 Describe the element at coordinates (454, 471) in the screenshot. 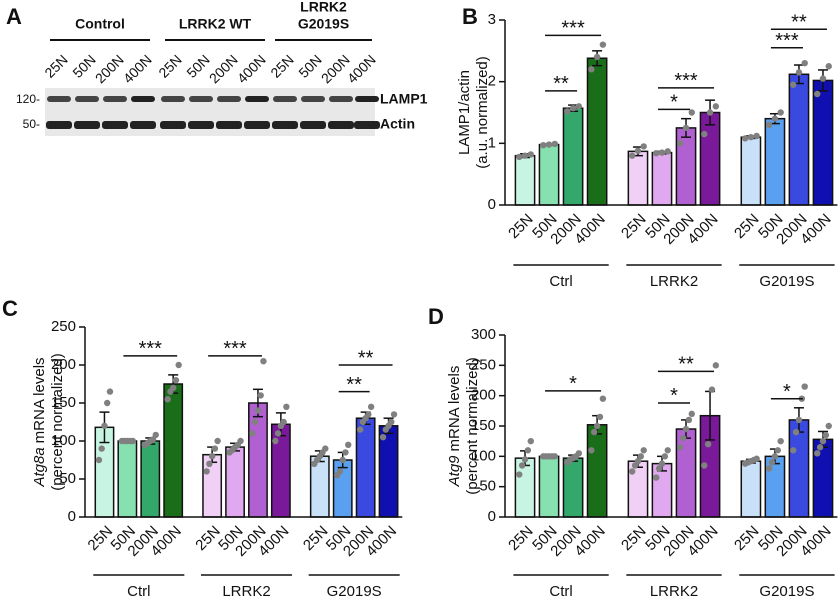

I see `y-label-gene: Atg9` at that location.